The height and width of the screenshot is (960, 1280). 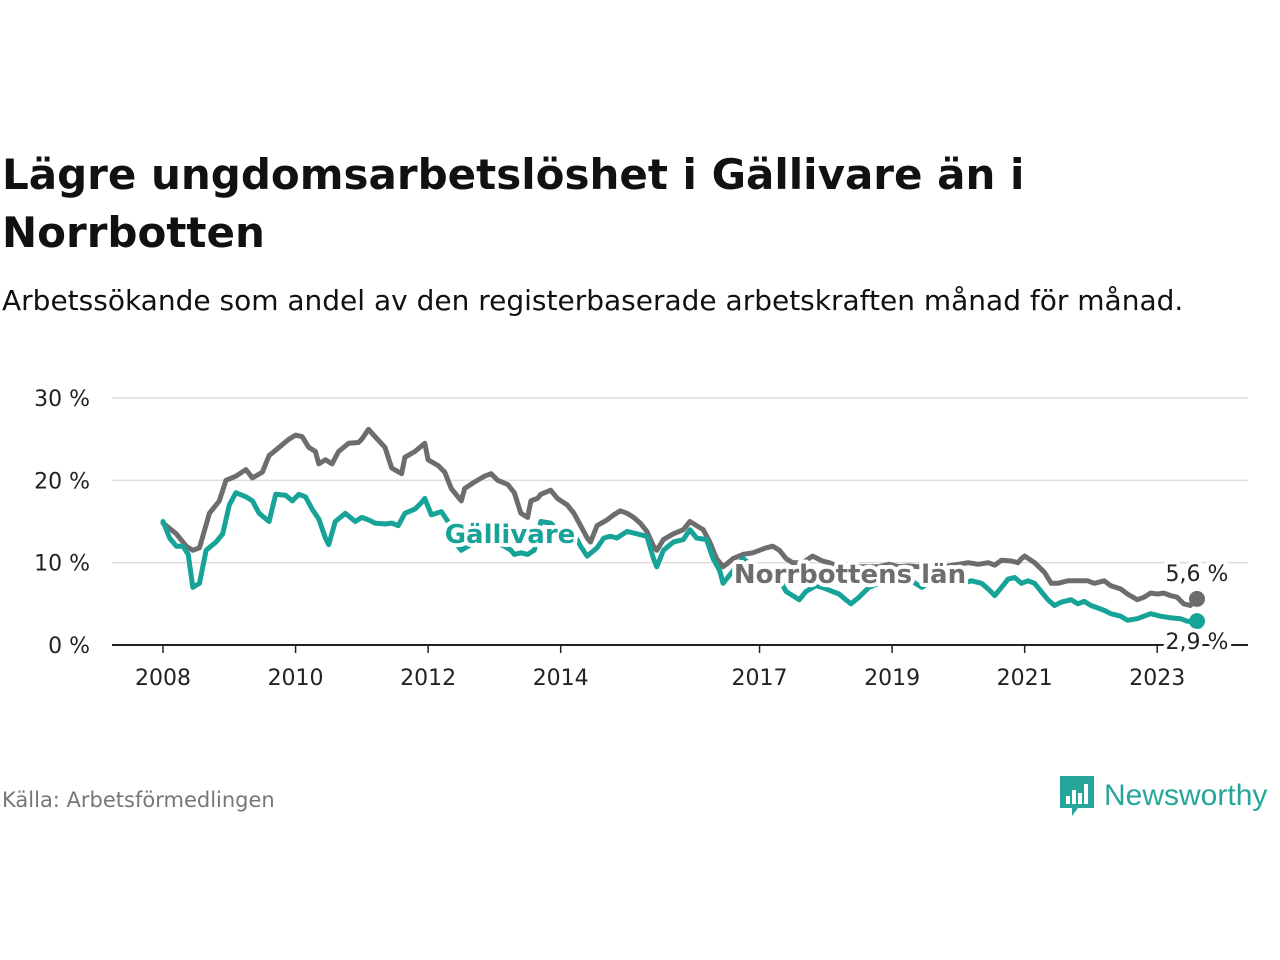 I want to click on x-tick-label: 2012, so click(x=428, y=678).